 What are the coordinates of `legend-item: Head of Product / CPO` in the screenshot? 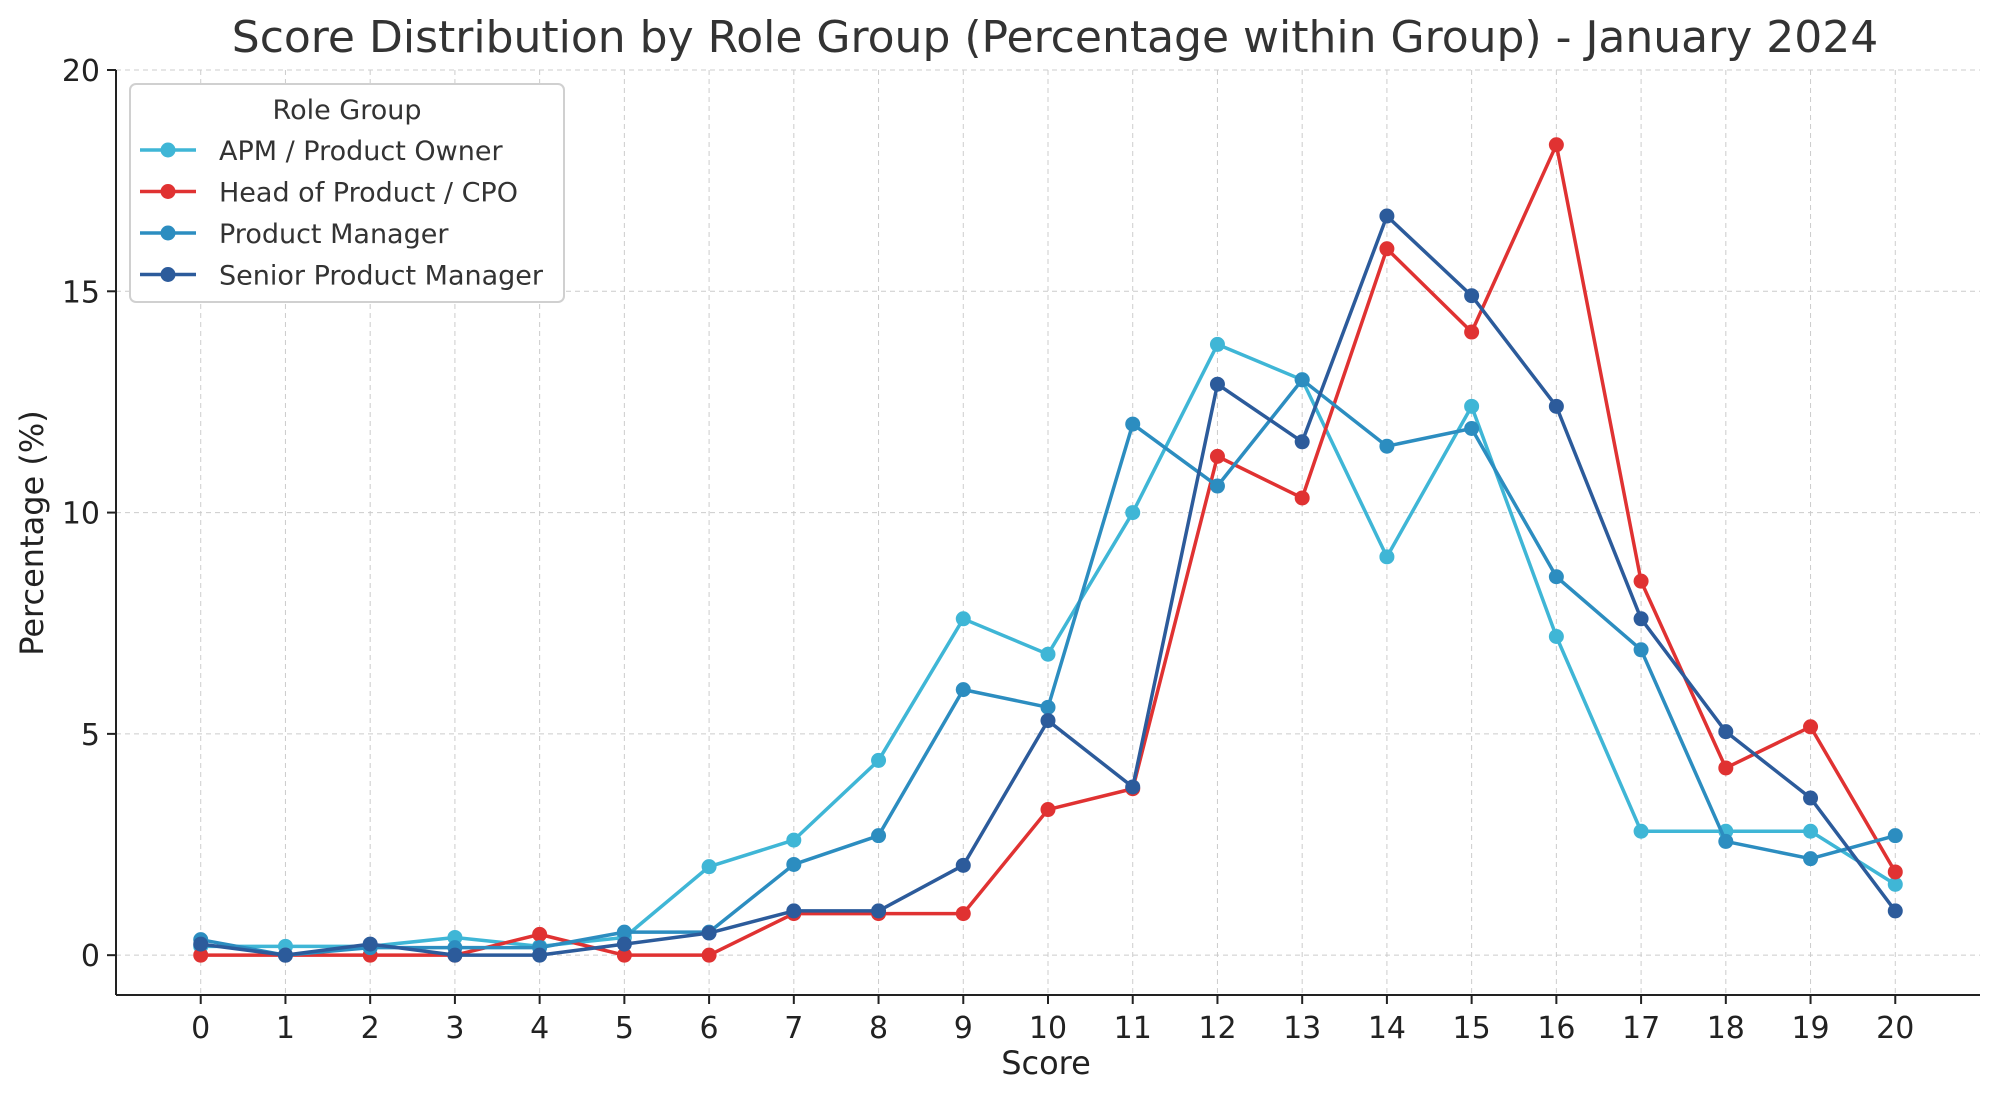 It's located at (329, 193).